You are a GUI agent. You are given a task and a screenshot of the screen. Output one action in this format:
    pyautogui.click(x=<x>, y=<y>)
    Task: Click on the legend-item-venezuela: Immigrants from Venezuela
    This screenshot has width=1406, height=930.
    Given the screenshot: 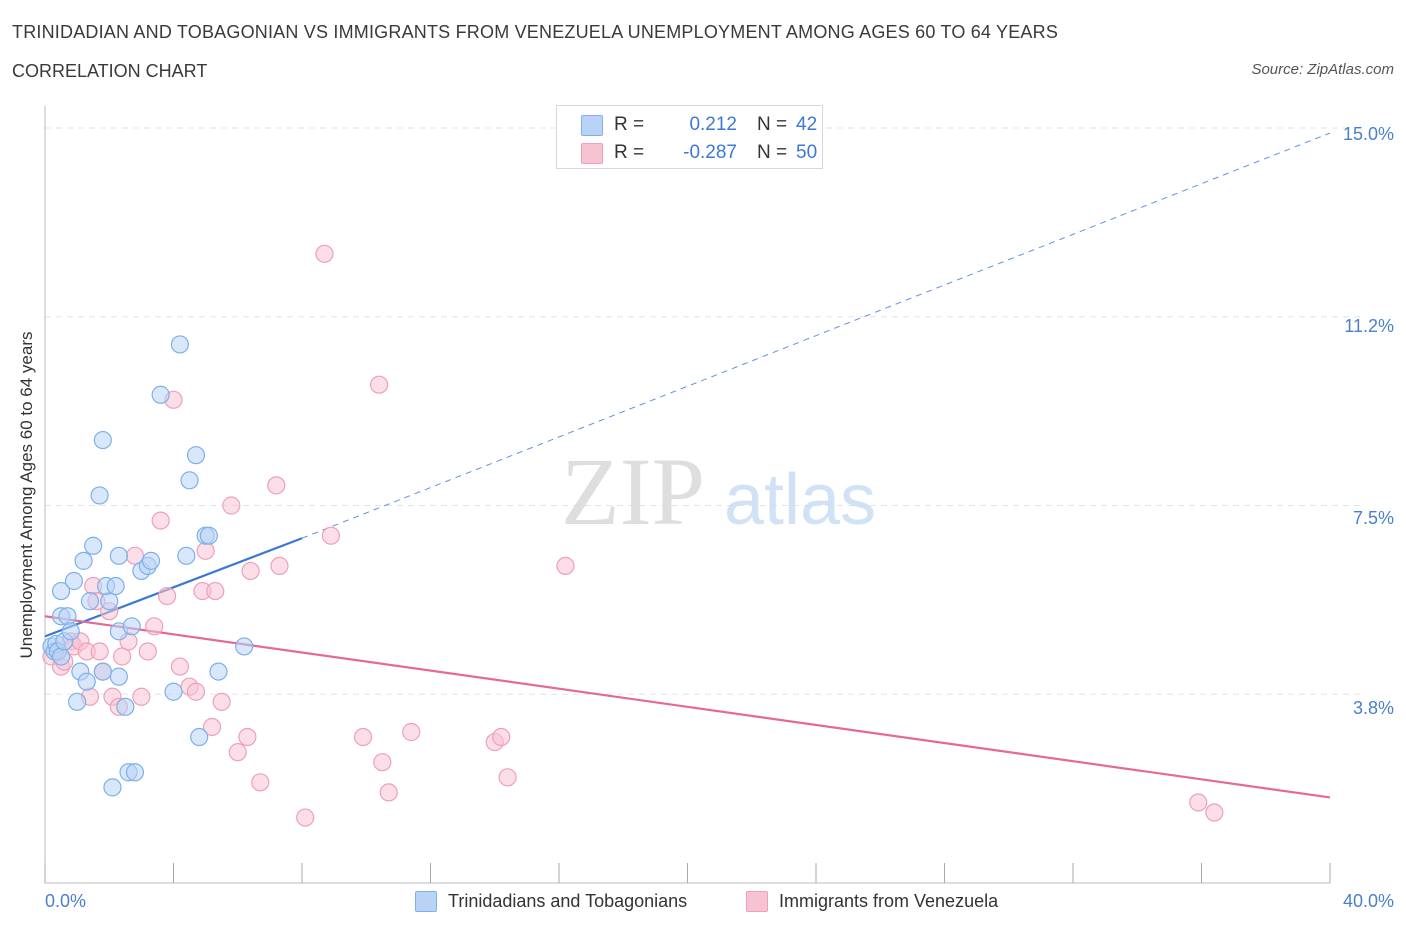 What is the action you would take?
    pyautogui.click(x=872, y=901)
    